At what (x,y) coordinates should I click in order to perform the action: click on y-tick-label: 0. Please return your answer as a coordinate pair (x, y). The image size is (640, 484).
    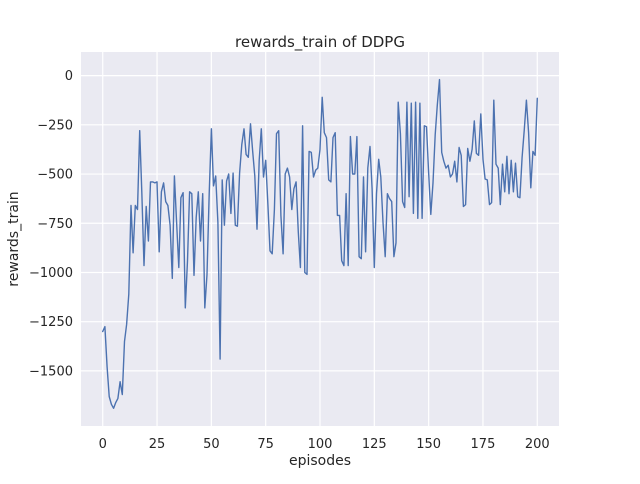
    Looking at the image, I should click on (69, 76).